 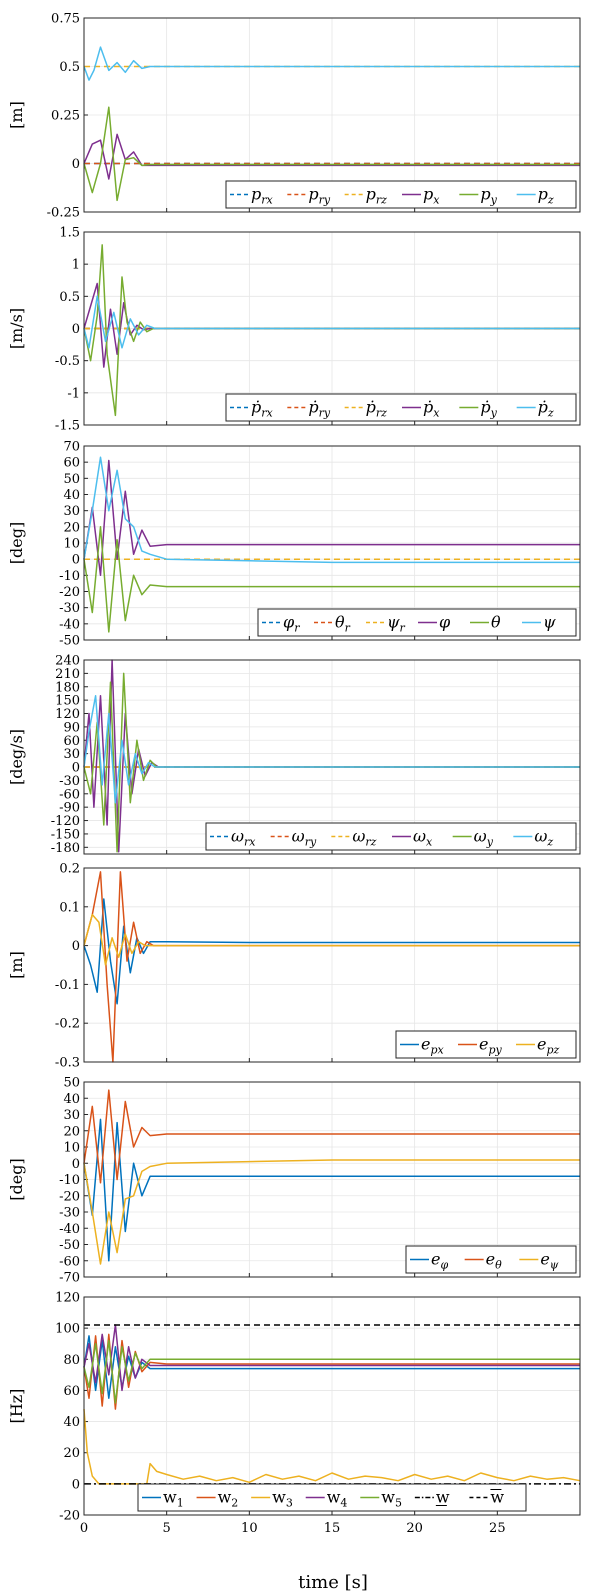 I want to click on y-tick-label: 210, so click(x=67, y=674).